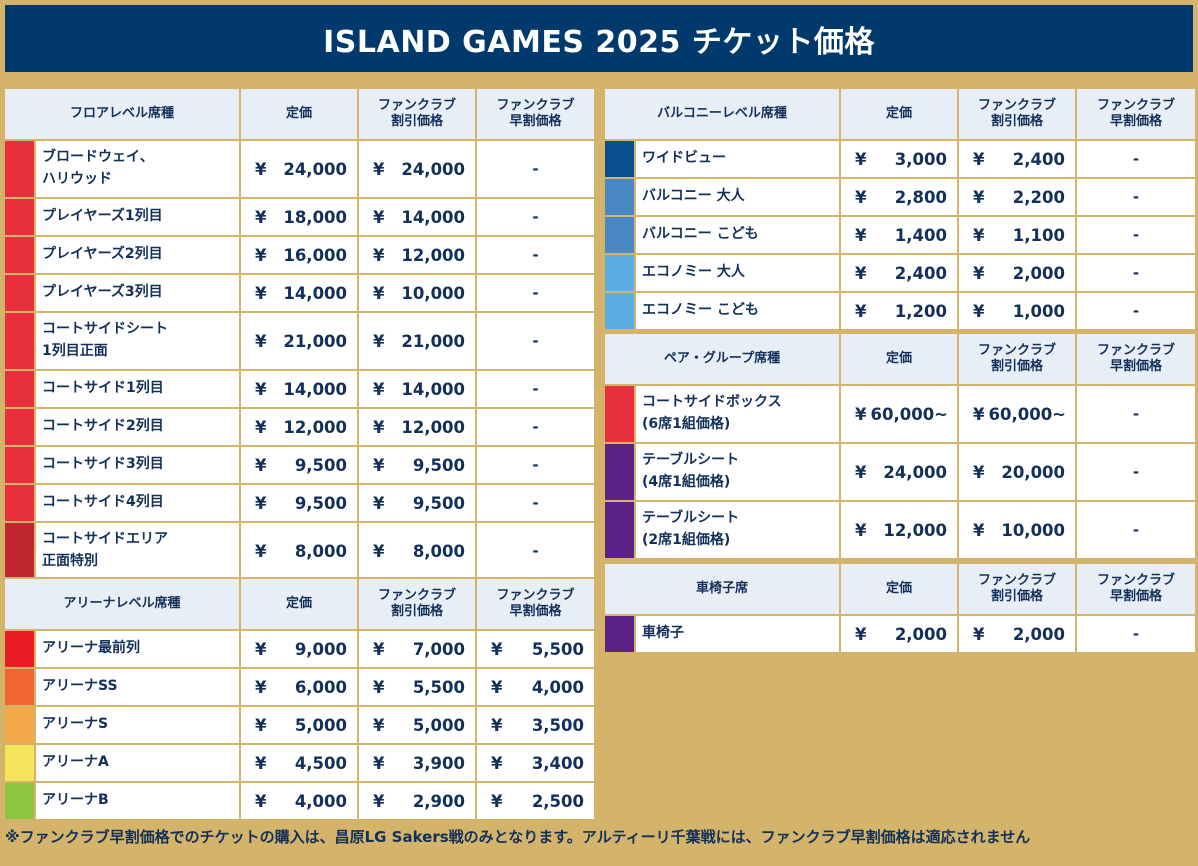 Image resolution: width=1198 pixels, height=866 pixels. I want to click on regular-price-value: 18,000, so click(315, 217).